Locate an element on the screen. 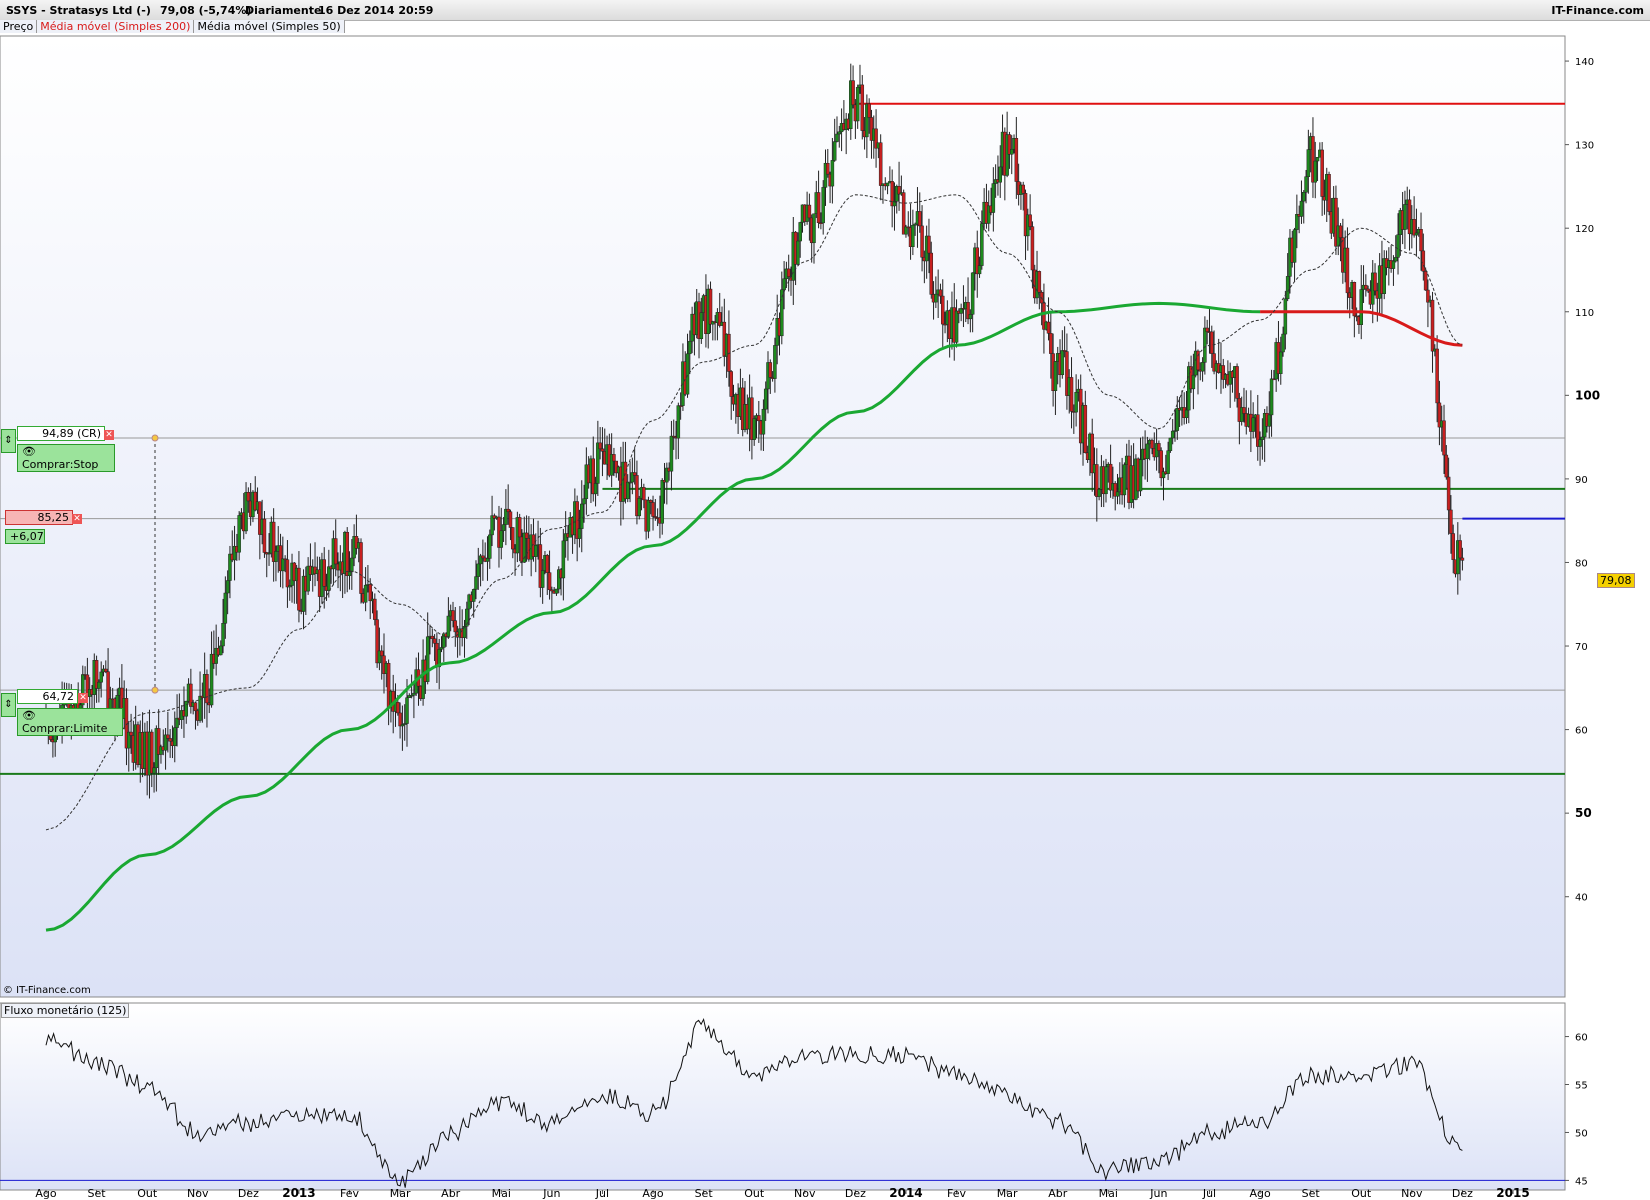 The width and height of the screenshot is (1650, 1200). sub-y-tick-label: 45 is located at coordinates (1581, 1181).